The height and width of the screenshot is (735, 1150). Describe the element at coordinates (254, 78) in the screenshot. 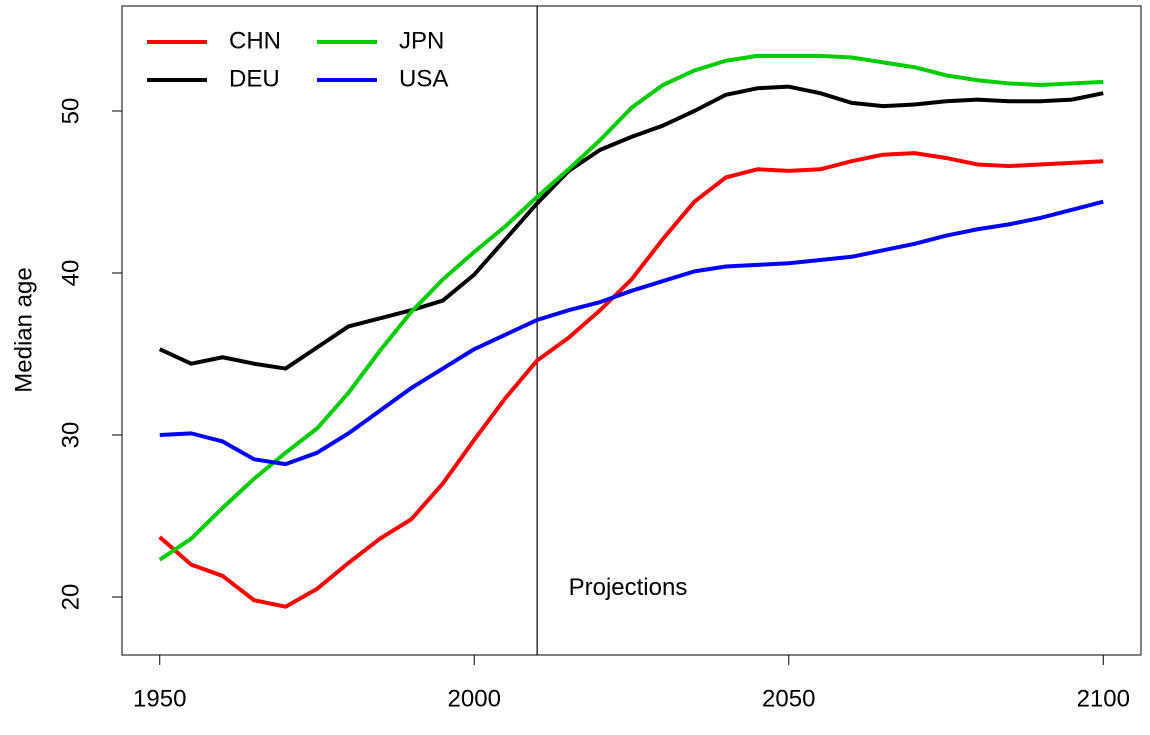

I see `legend-label: DEU` at that location.